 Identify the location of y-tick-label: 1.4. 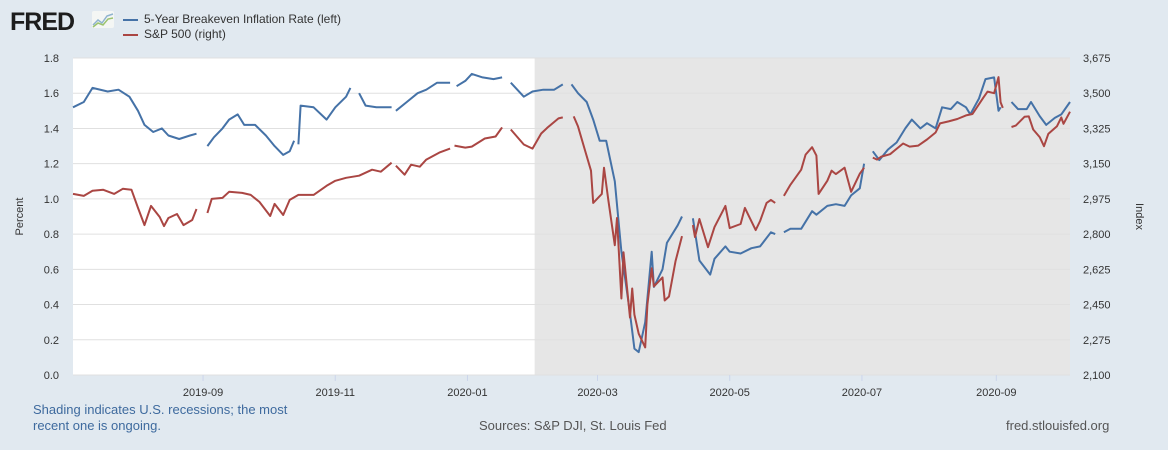
(51, 129).